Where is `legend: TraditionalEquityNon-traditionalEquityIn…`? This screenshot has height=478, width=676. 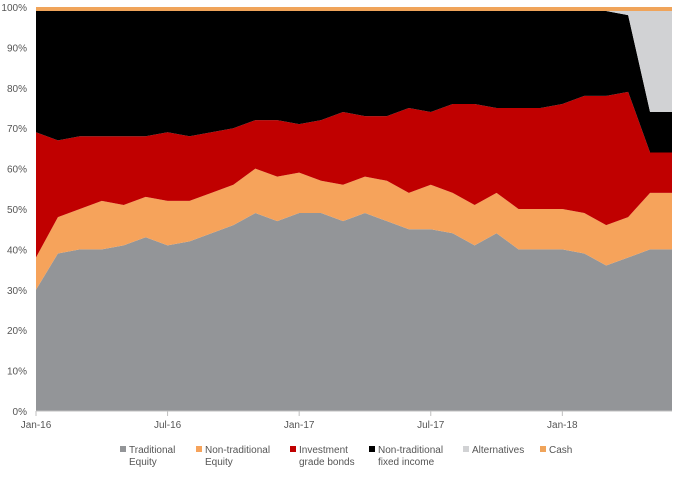
legend: TraditionalEquityNon-traditionalEquityIn… is located at coordinates (346, 456).